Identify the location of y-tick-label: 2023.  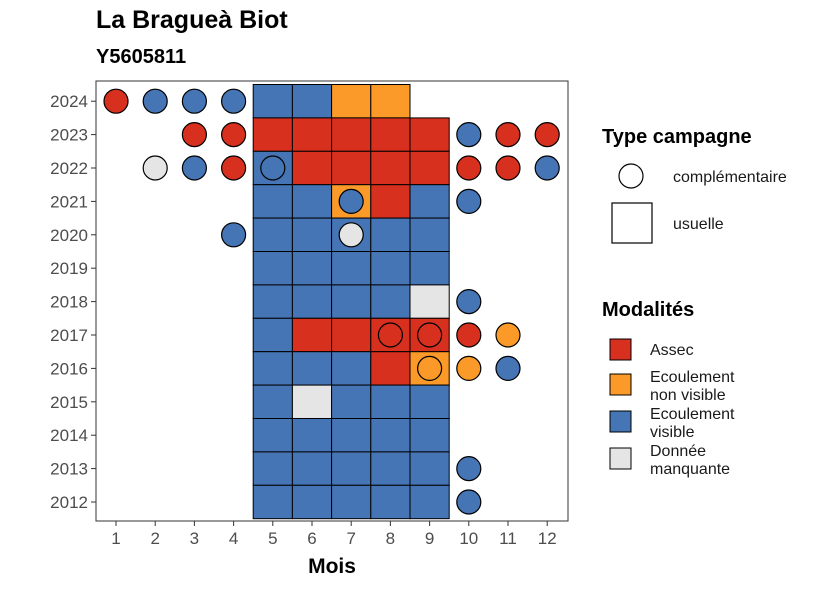
(69, 135).